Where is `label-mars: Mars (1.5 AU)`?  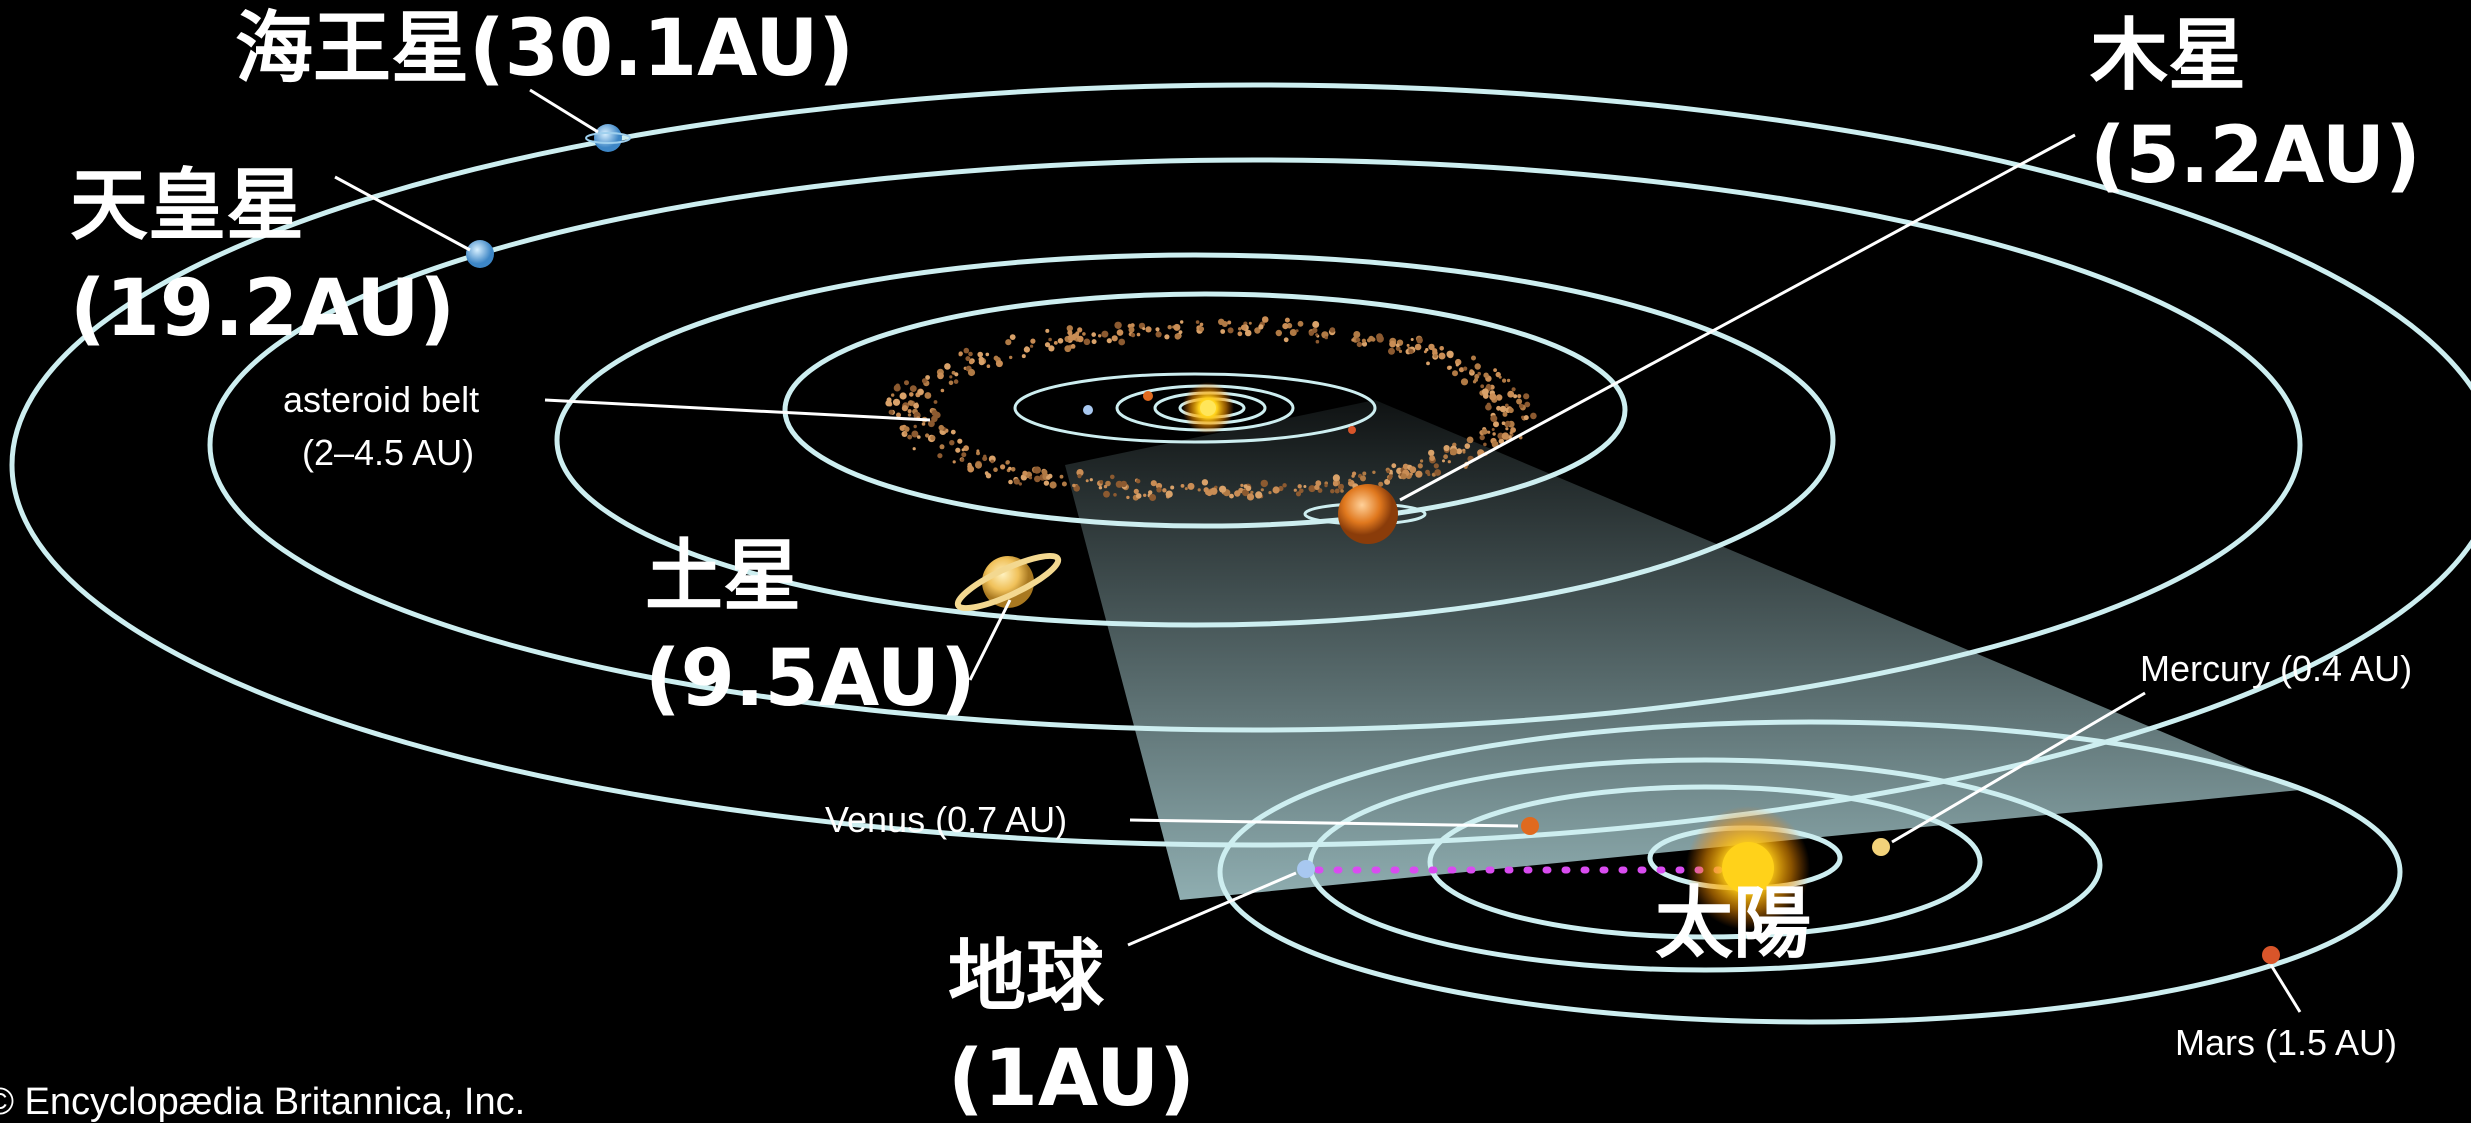 label-mars: Mars (1.5 AU) is located at coordinates (2286, 1042).